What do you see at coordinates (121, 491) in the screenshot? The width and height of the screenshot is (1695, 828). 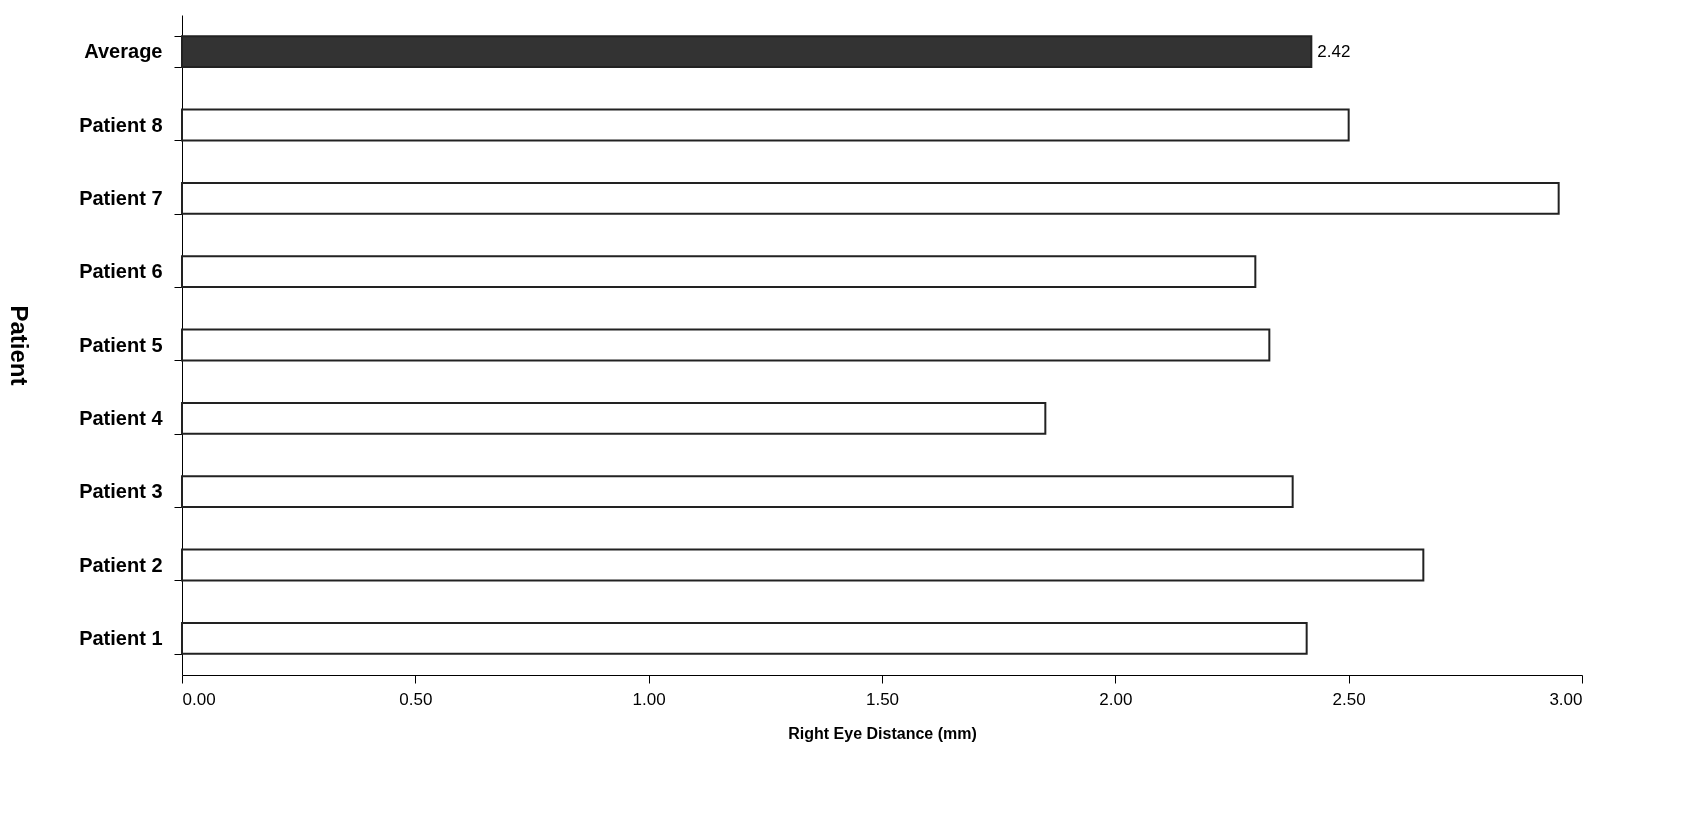 I see `y-tick-label: Patient 3` at bounding box center [121, 491].